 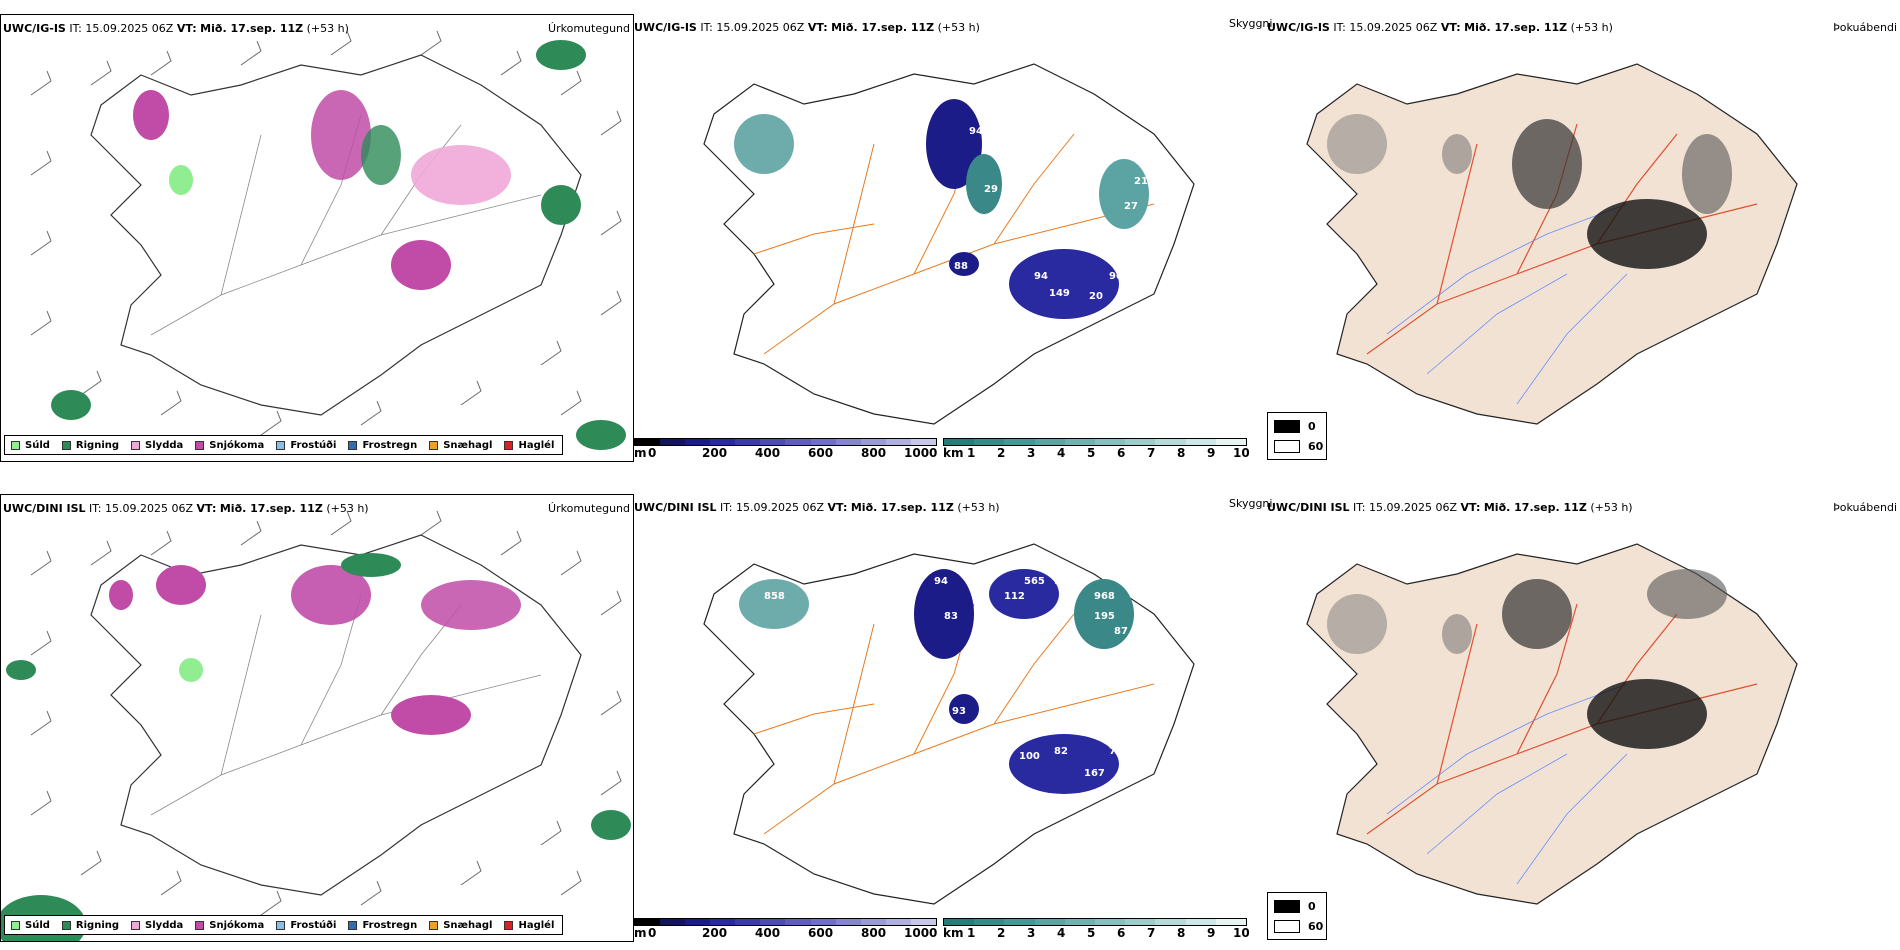 What do you see at coordinates (951, 616) in the screenshot?
I see `ceiling-value: 83` at bounding box center [951, 616].